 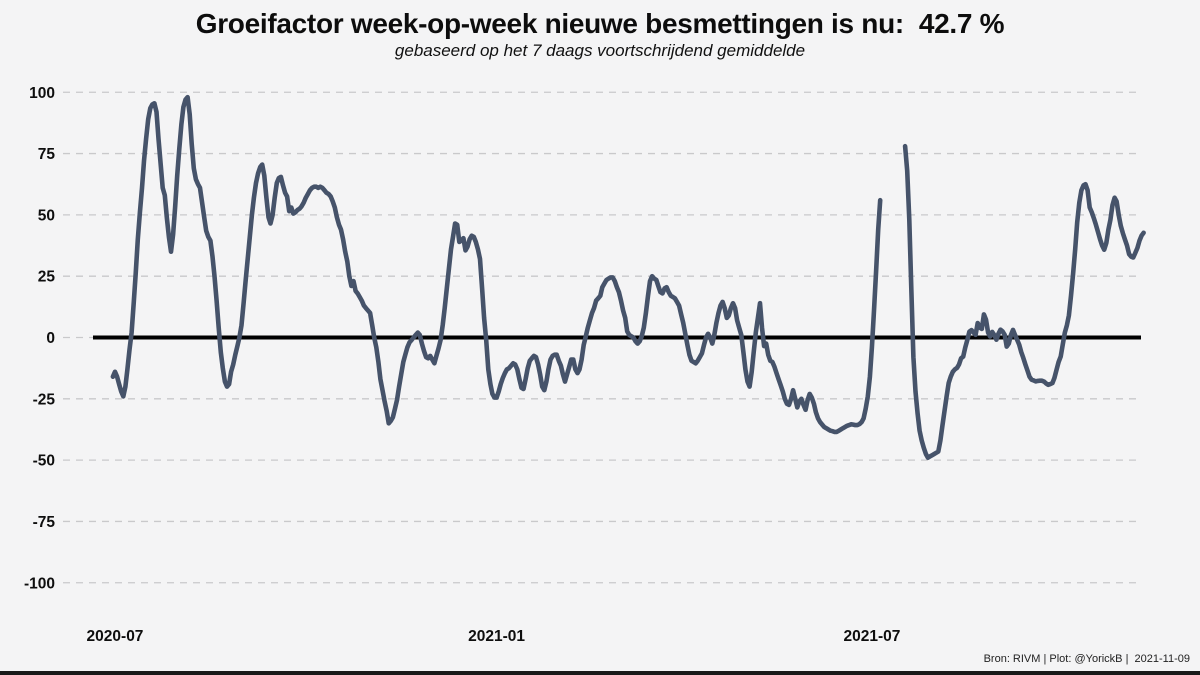 What do you see at coordinates (46, 215) in the screenshot?
I see `y-tick-label: 50` at bounding box center [46, 215].